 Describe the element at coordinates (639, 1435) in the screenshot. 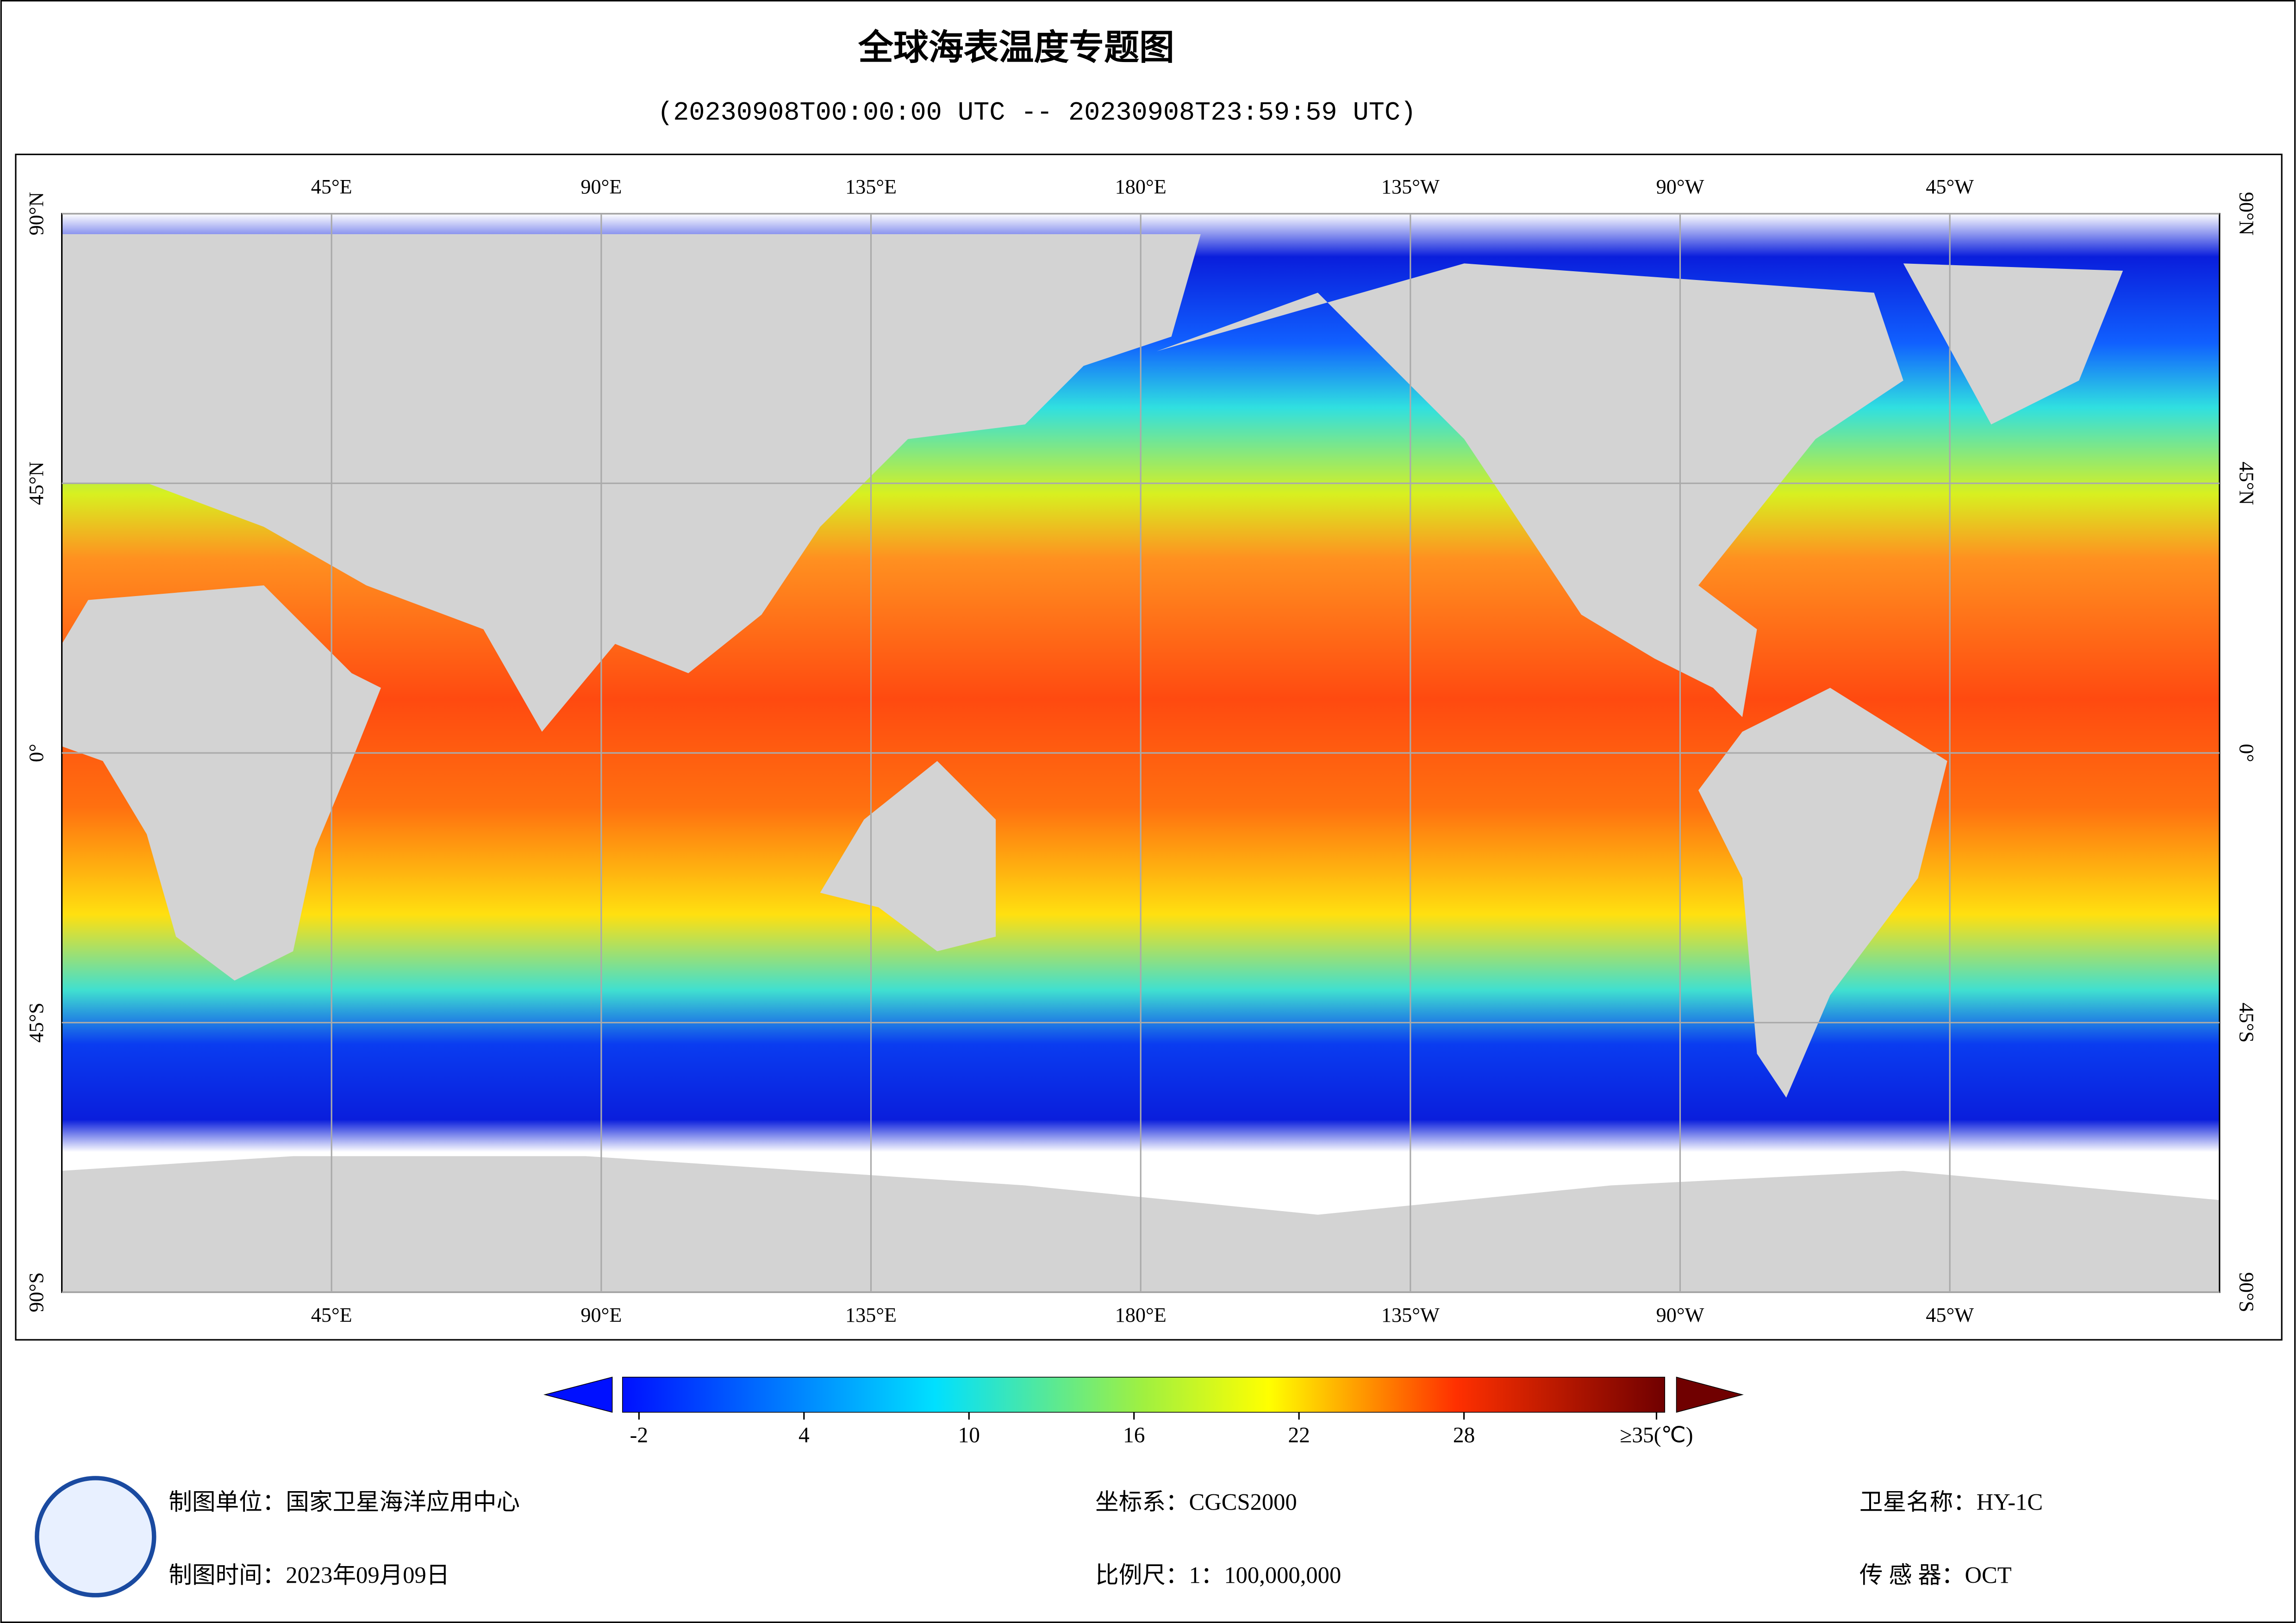

I see `colorbar-label: -2` at that location.